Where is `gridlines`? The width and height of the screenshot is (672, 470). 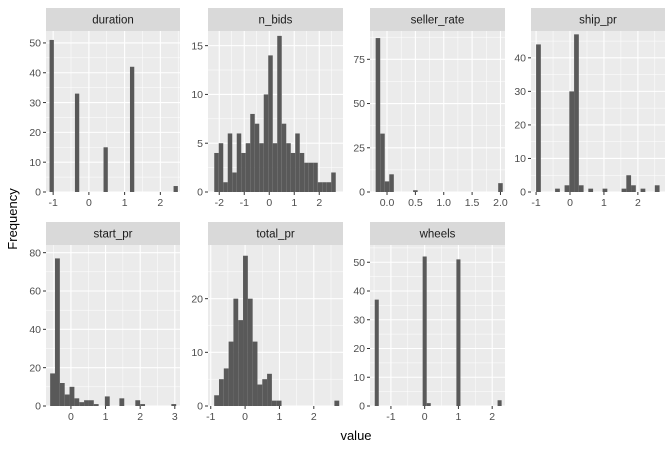
gridlines is located at coordinates (437, 112).